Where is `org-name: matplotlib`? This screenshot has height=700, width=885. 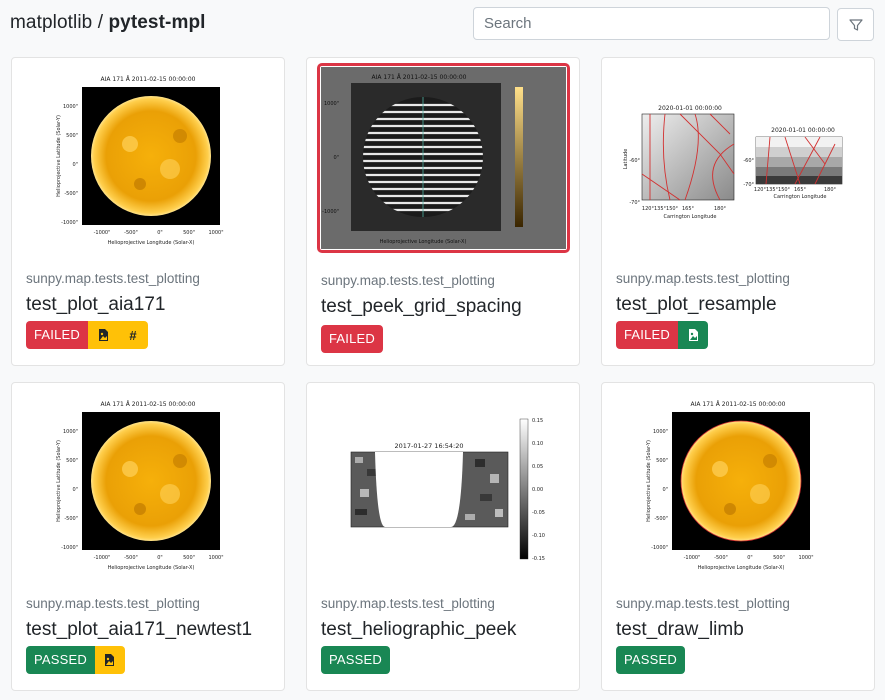 org-name: matplotlib is located at coordinates (51, 22).